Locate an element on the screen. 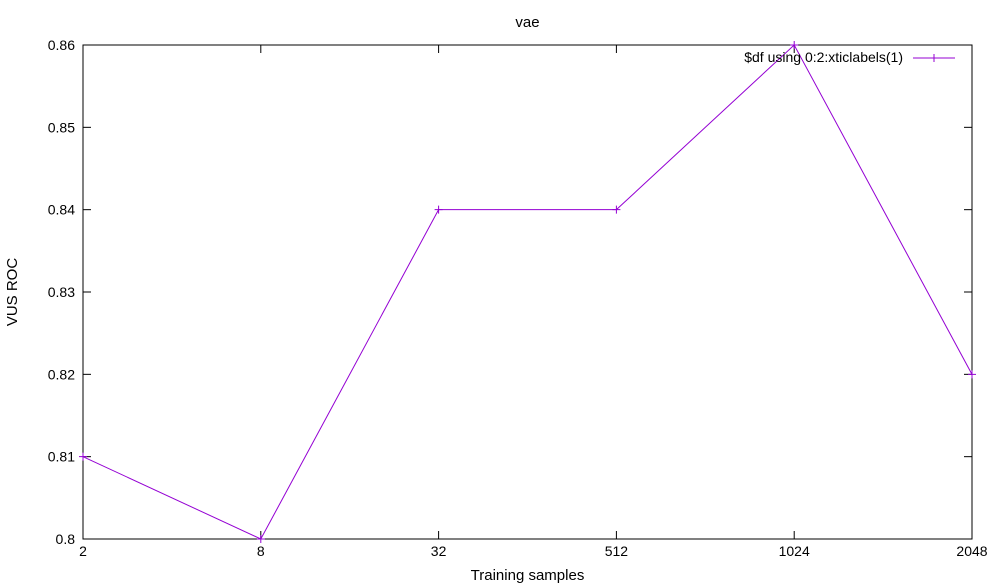  chart-title: vae is located at coordinates (527, 22).